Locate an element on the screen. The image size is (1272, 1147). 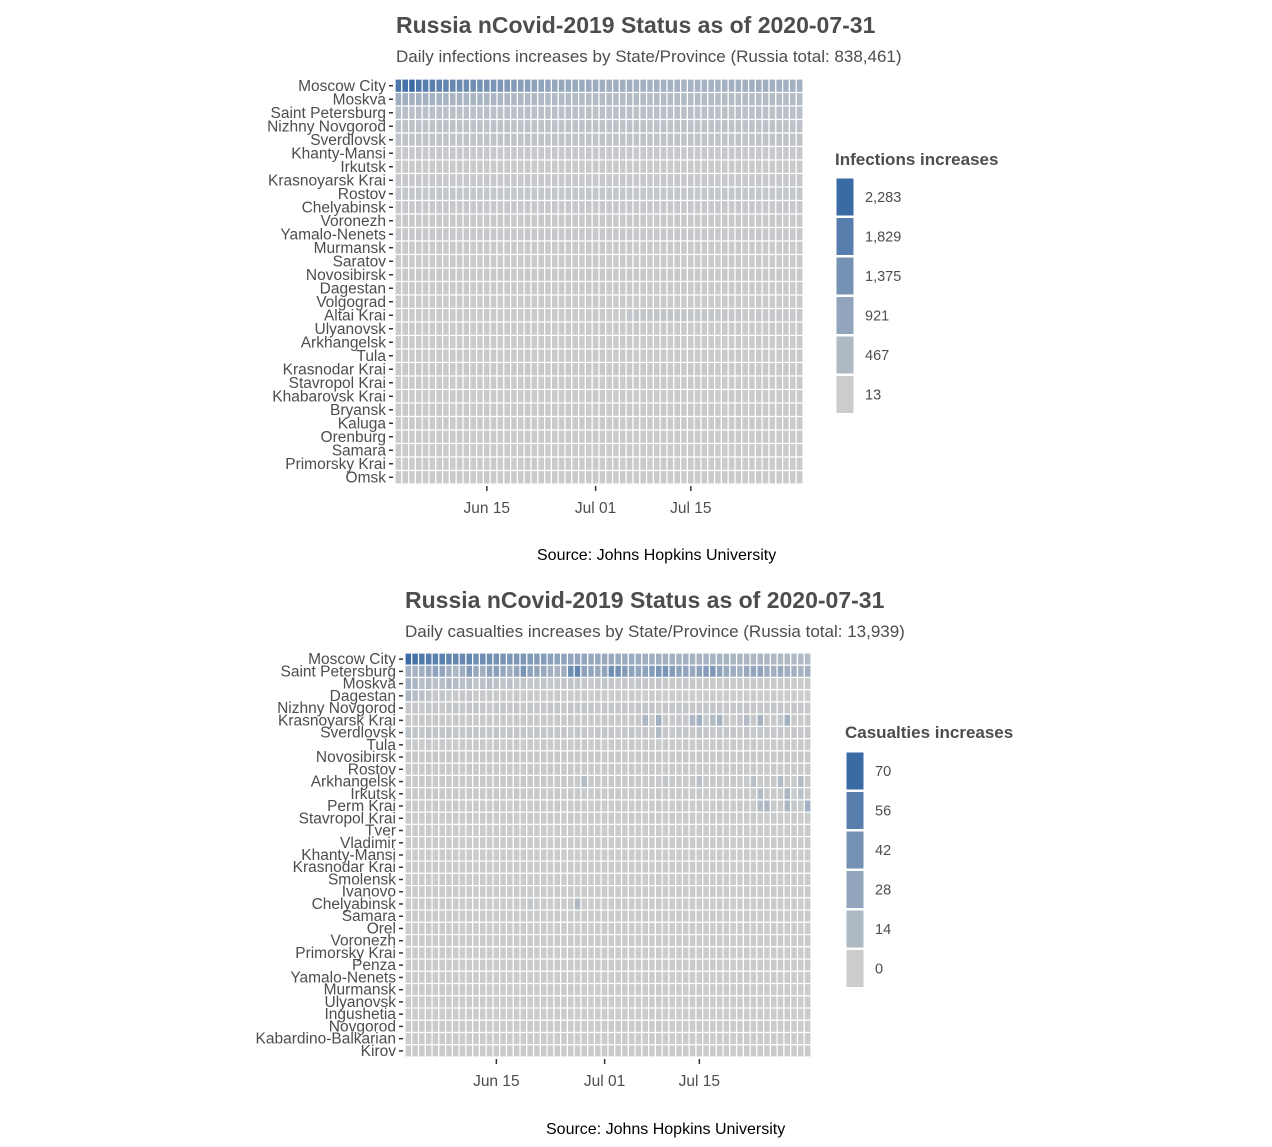
y-tick-label: Primorsky Krai is located at coordinates (335, 464).